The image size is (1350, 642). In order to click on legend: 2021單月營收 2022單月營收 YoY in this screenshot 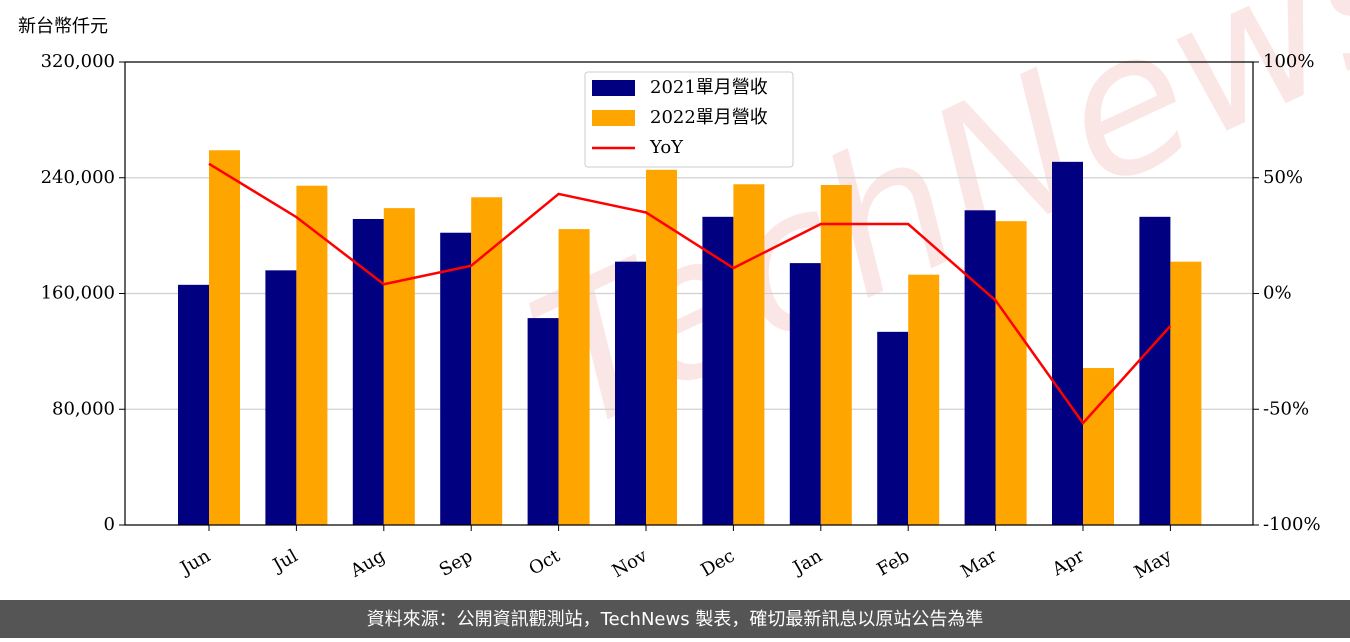, I will do `click(689, 119)`.